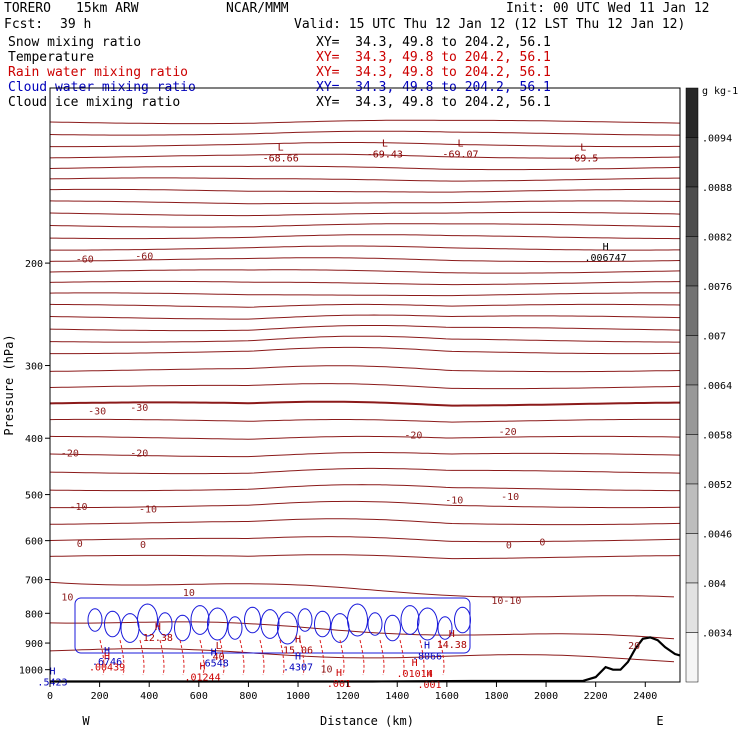 This screenshot has height=740, width=740. Describe the element at coordinates (608, 8) in the screenshot. I see `init-time: Init: 00 UTC Wed 11 Jan 12` at that location.